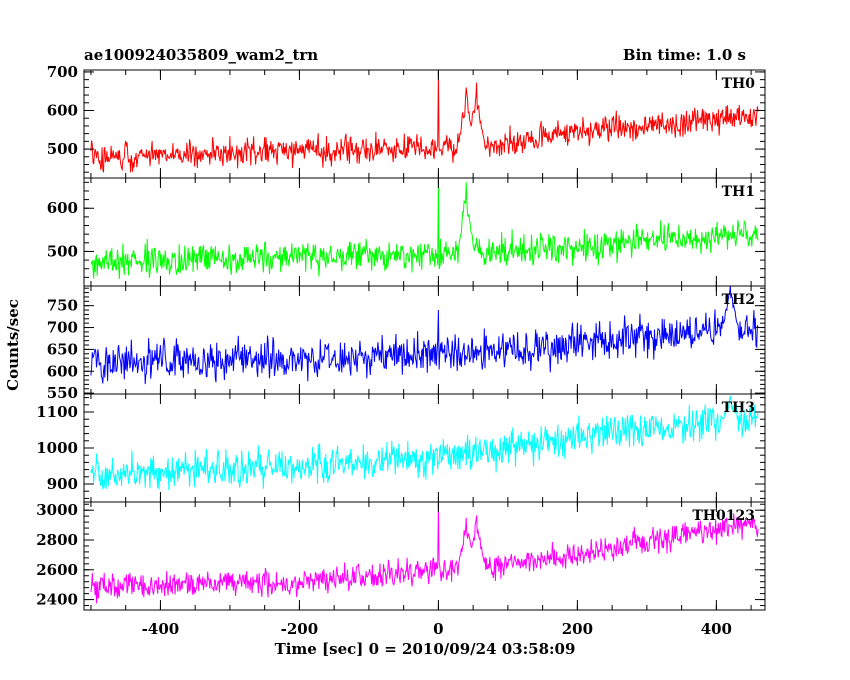 The width and height of the screenshot is (850, 680). I want to click on y-tick-label: 3000, so click(57, 510).